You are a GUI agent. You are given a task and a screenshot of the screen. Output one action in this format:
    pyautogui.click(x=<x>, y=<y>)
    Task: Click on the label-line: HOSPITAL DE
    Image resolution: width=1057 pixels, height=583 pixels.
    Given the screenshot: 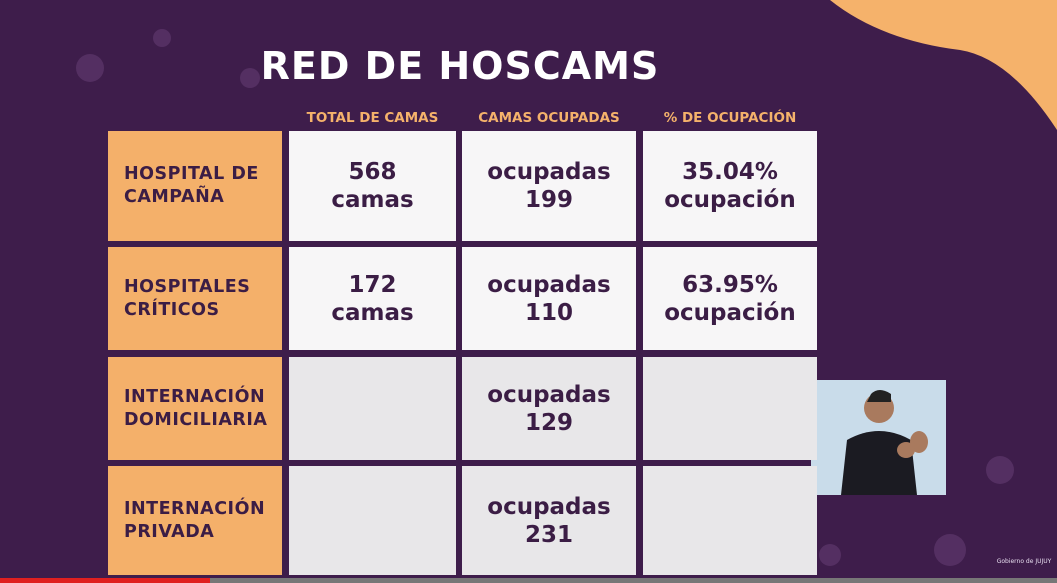 What is the action you would take?
    pyautogui.click(x=191, y=174)
    